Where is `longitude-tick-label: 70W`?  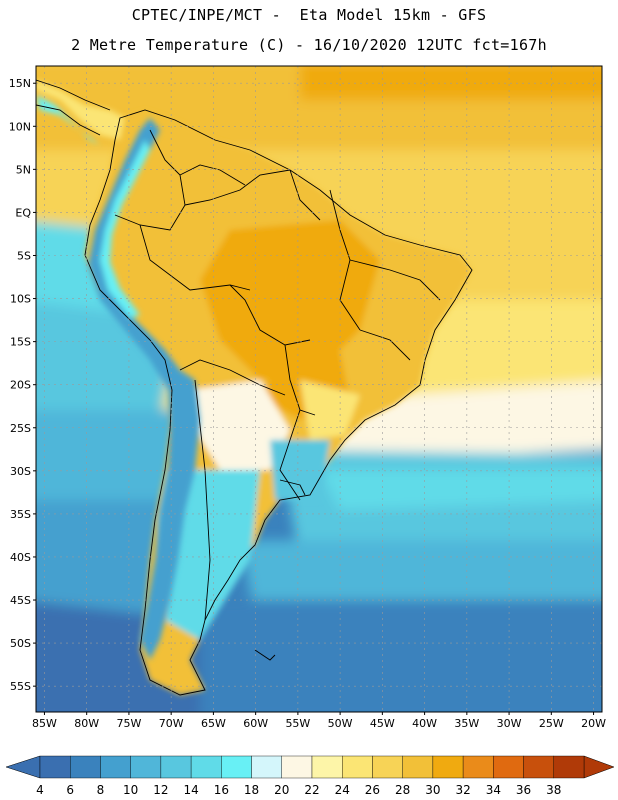
longitude-tick-label: 70W is located at coordinates (171, 723).